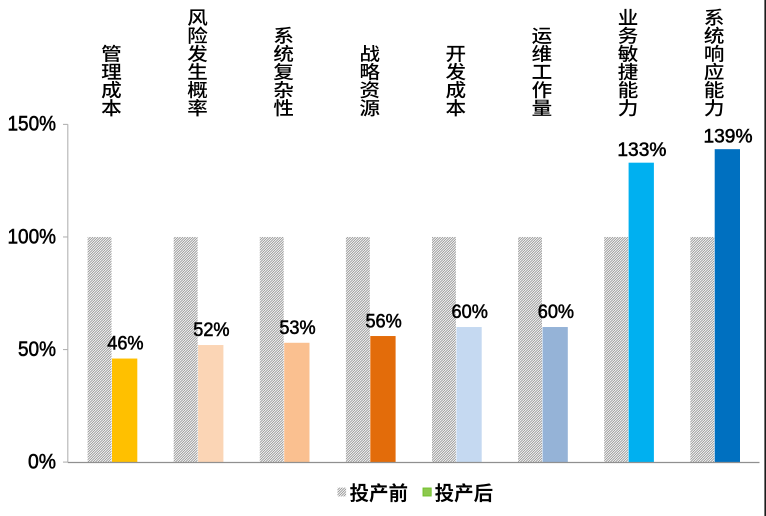  What do you see at coordinates (641, 150) in the screenshot?
I see `svg-text: 133%` at bounding box center [641, 150].